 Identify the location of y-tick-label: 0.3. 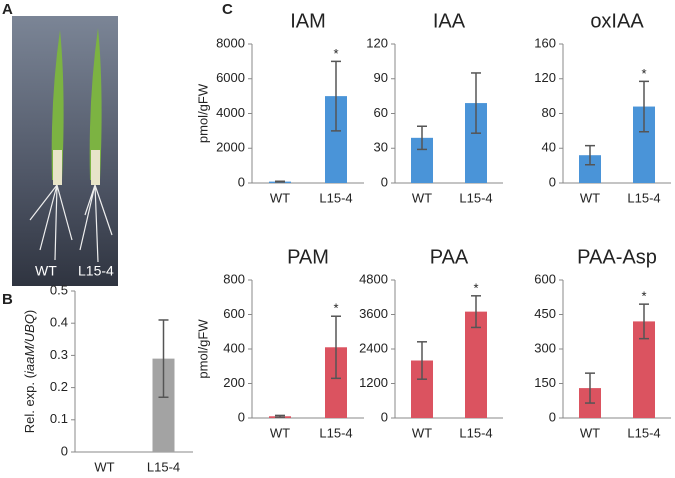
(59, 354).